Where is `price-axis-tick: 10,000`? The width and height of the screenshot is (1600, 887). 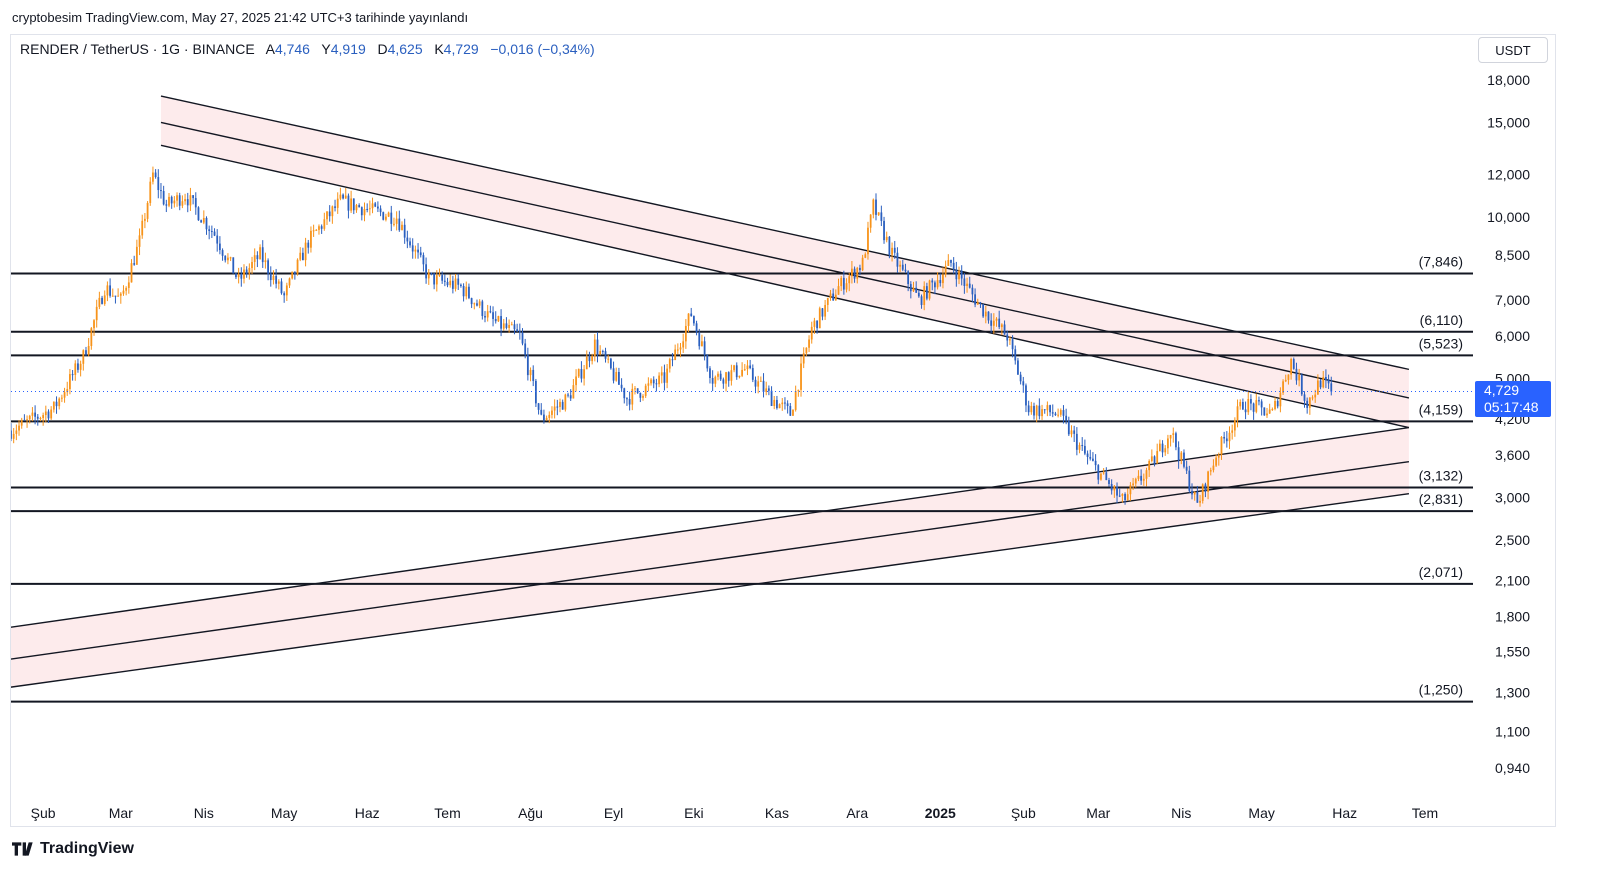 price-axis-tick: 10,000 is located at coordinates (1508, 217).